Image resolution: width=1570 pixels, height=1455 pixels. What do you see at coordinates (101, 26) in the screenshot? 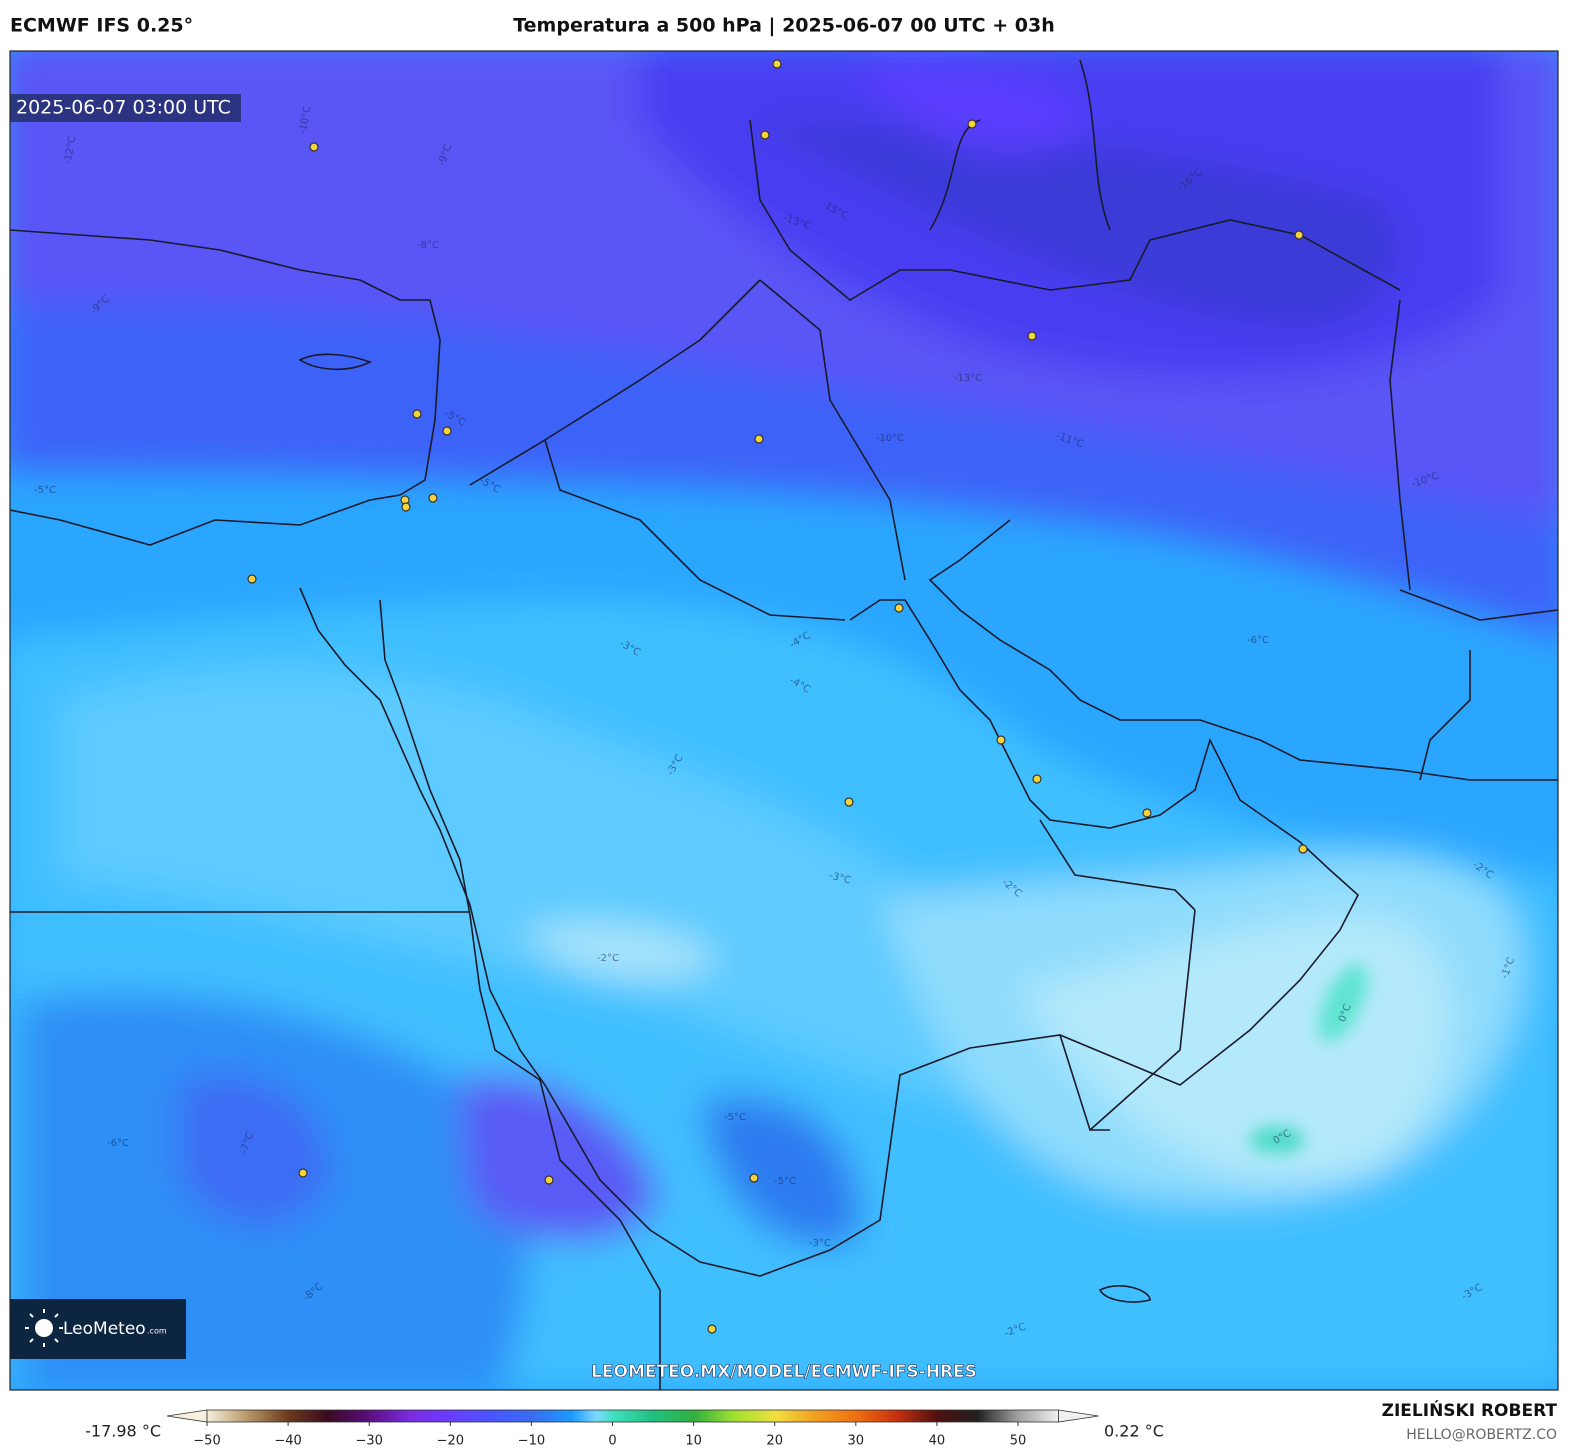
I see `model-name: ECMWF IFS 0.25°` at bounding box center [101, 26].